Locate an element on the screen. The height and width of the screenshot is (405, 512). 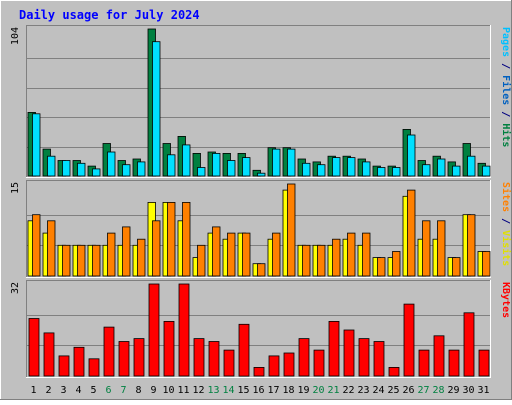
x-tick-label-day-31: 31 is located at coordinates (483, 390).